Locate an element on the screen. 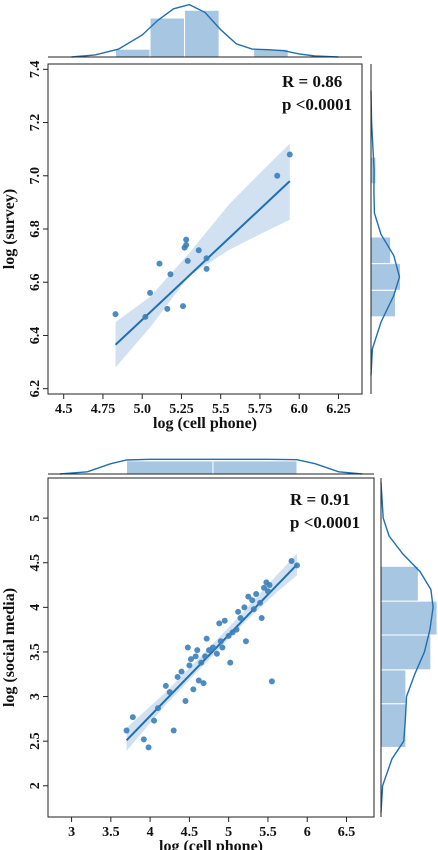 This screenshot has height=850, width=438. x-tick-label: 4 is located at coordinates (150, 832).